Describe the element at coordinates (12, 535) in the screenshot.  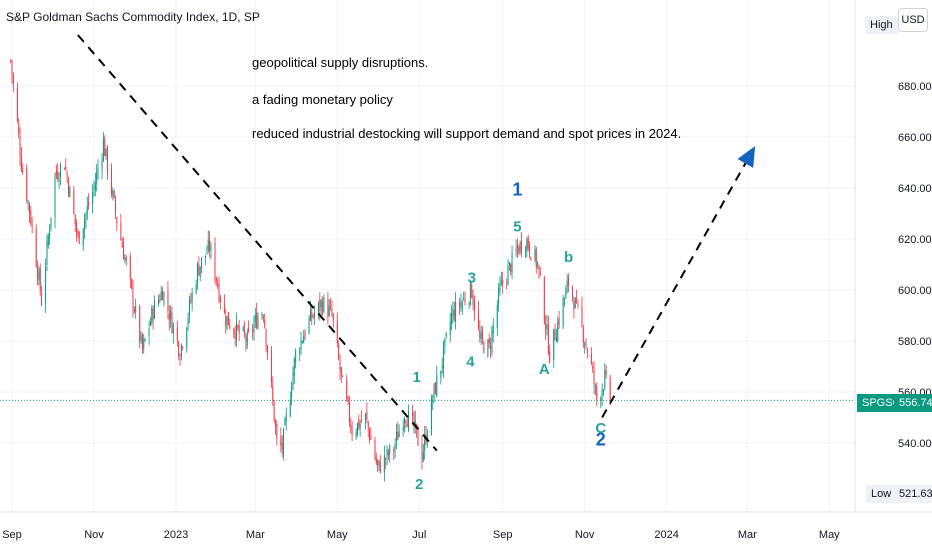
I see `x-tick-label: Sep` at that location.